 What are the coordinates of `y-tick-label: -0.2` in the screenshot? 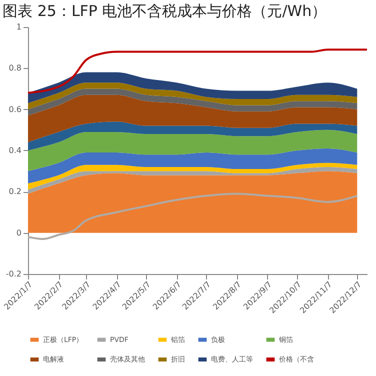 It's located at (14, 274).